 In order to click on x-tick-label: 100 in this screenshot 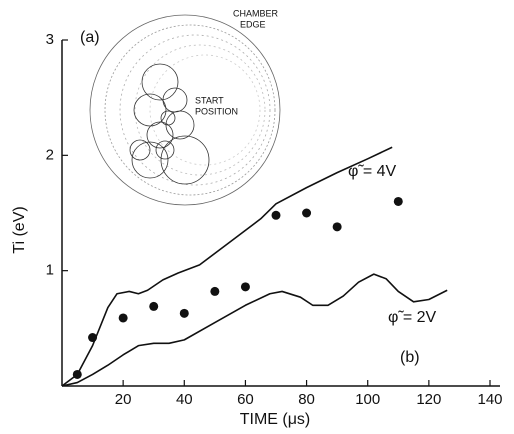, I will do `click(367, 399)`.